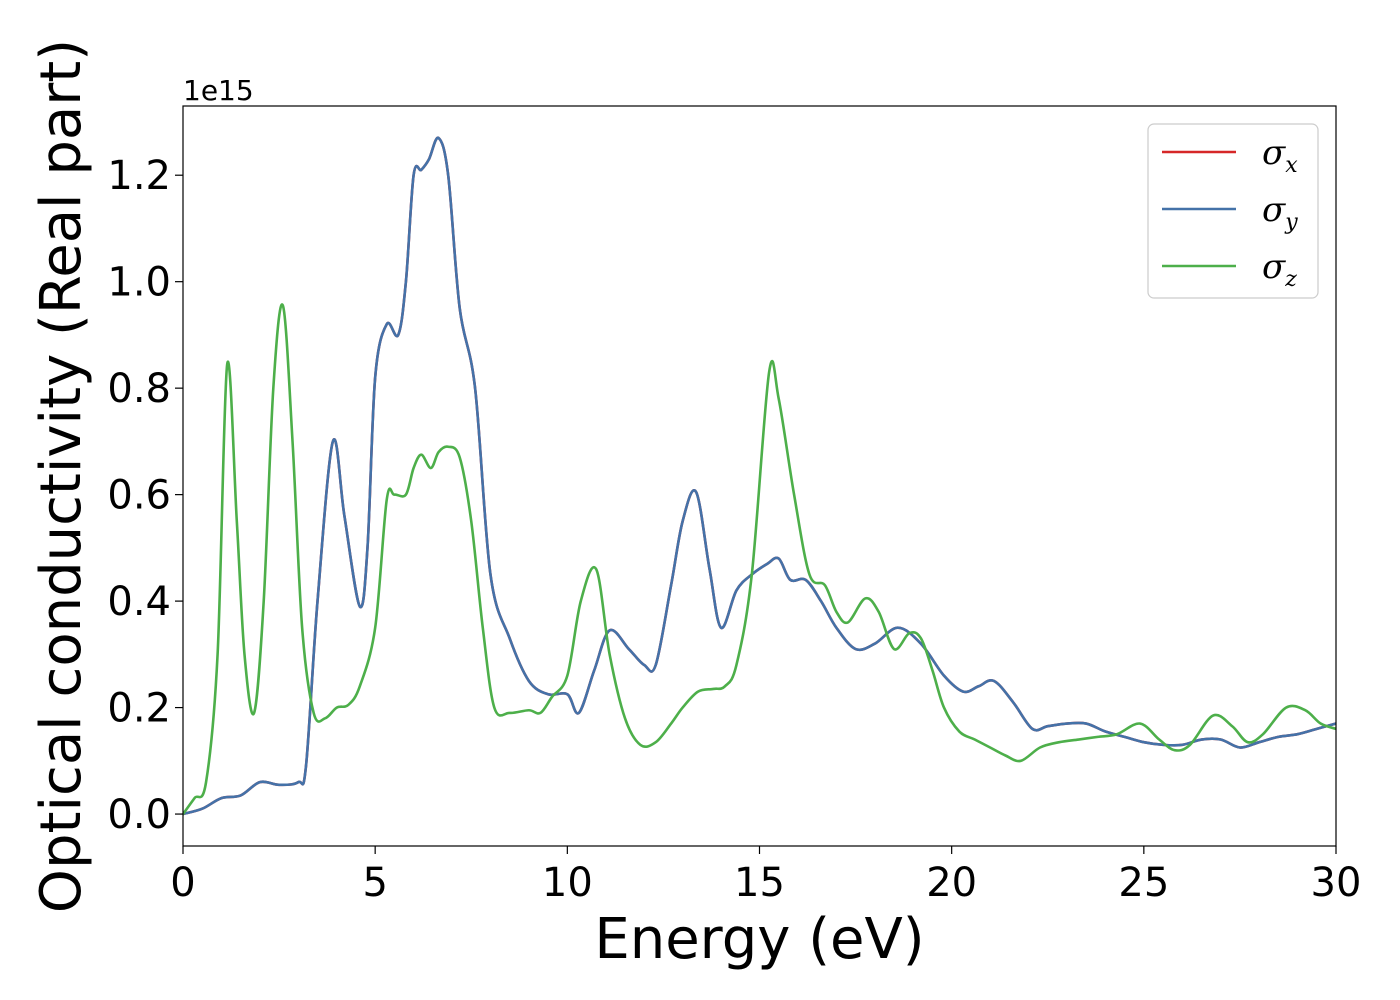 The height and width of the screenshot is (1000, 1400). Describe the element at coordinates (139, 815) in the screenshot. I see `y-tick-label: 0.0` at that location.